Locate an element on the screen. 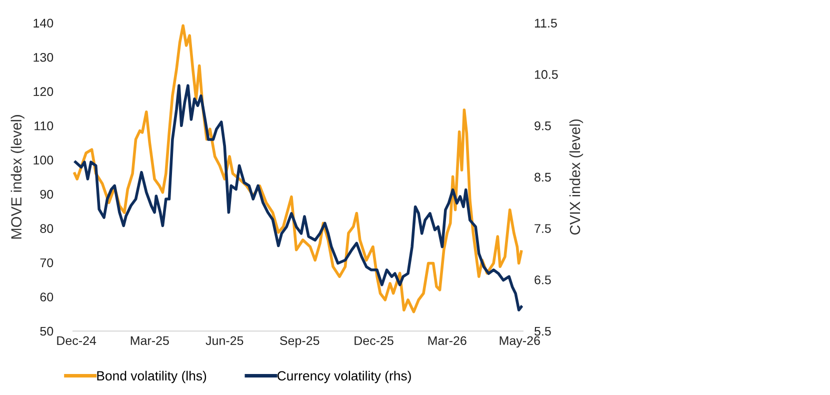  y-tick-label: 90 is located at coordinates (47, 194).